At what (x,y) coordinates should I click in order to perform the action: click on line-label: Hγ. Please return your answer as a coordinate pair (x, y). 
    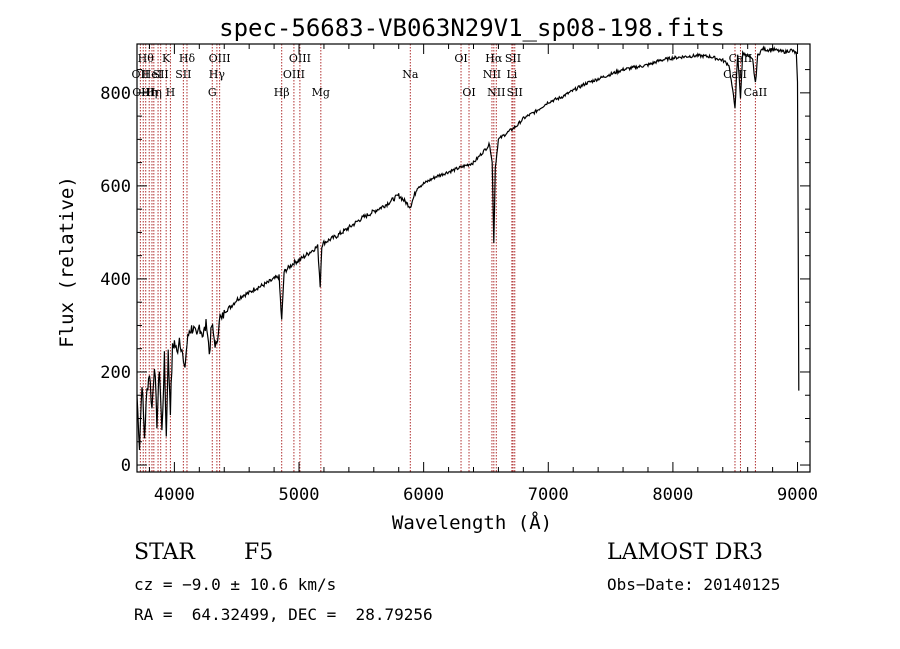
    Looking at the image, I should click on (217, 74).